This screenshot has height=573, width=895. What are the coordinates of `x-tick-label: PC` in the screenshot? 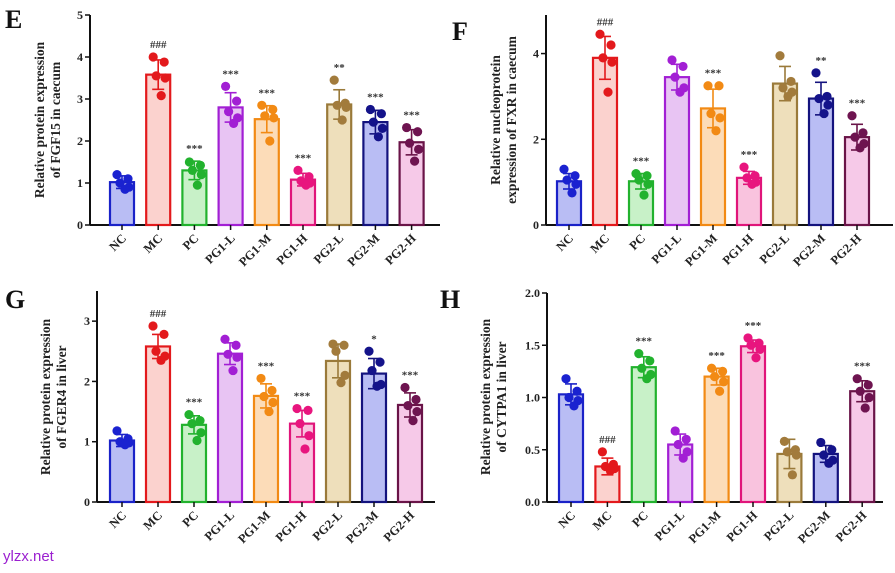 It's located at (640, 519).